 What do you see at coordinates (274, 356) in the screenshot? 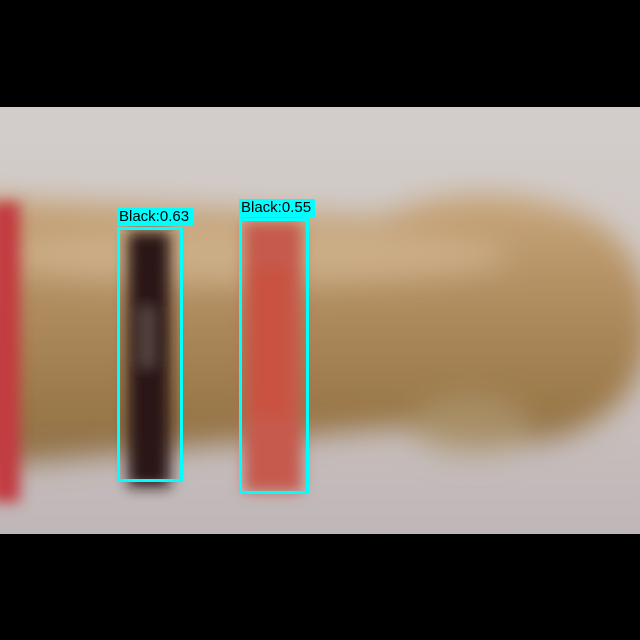
I see `detection-box-red-band` at bounding box center [274, 356].